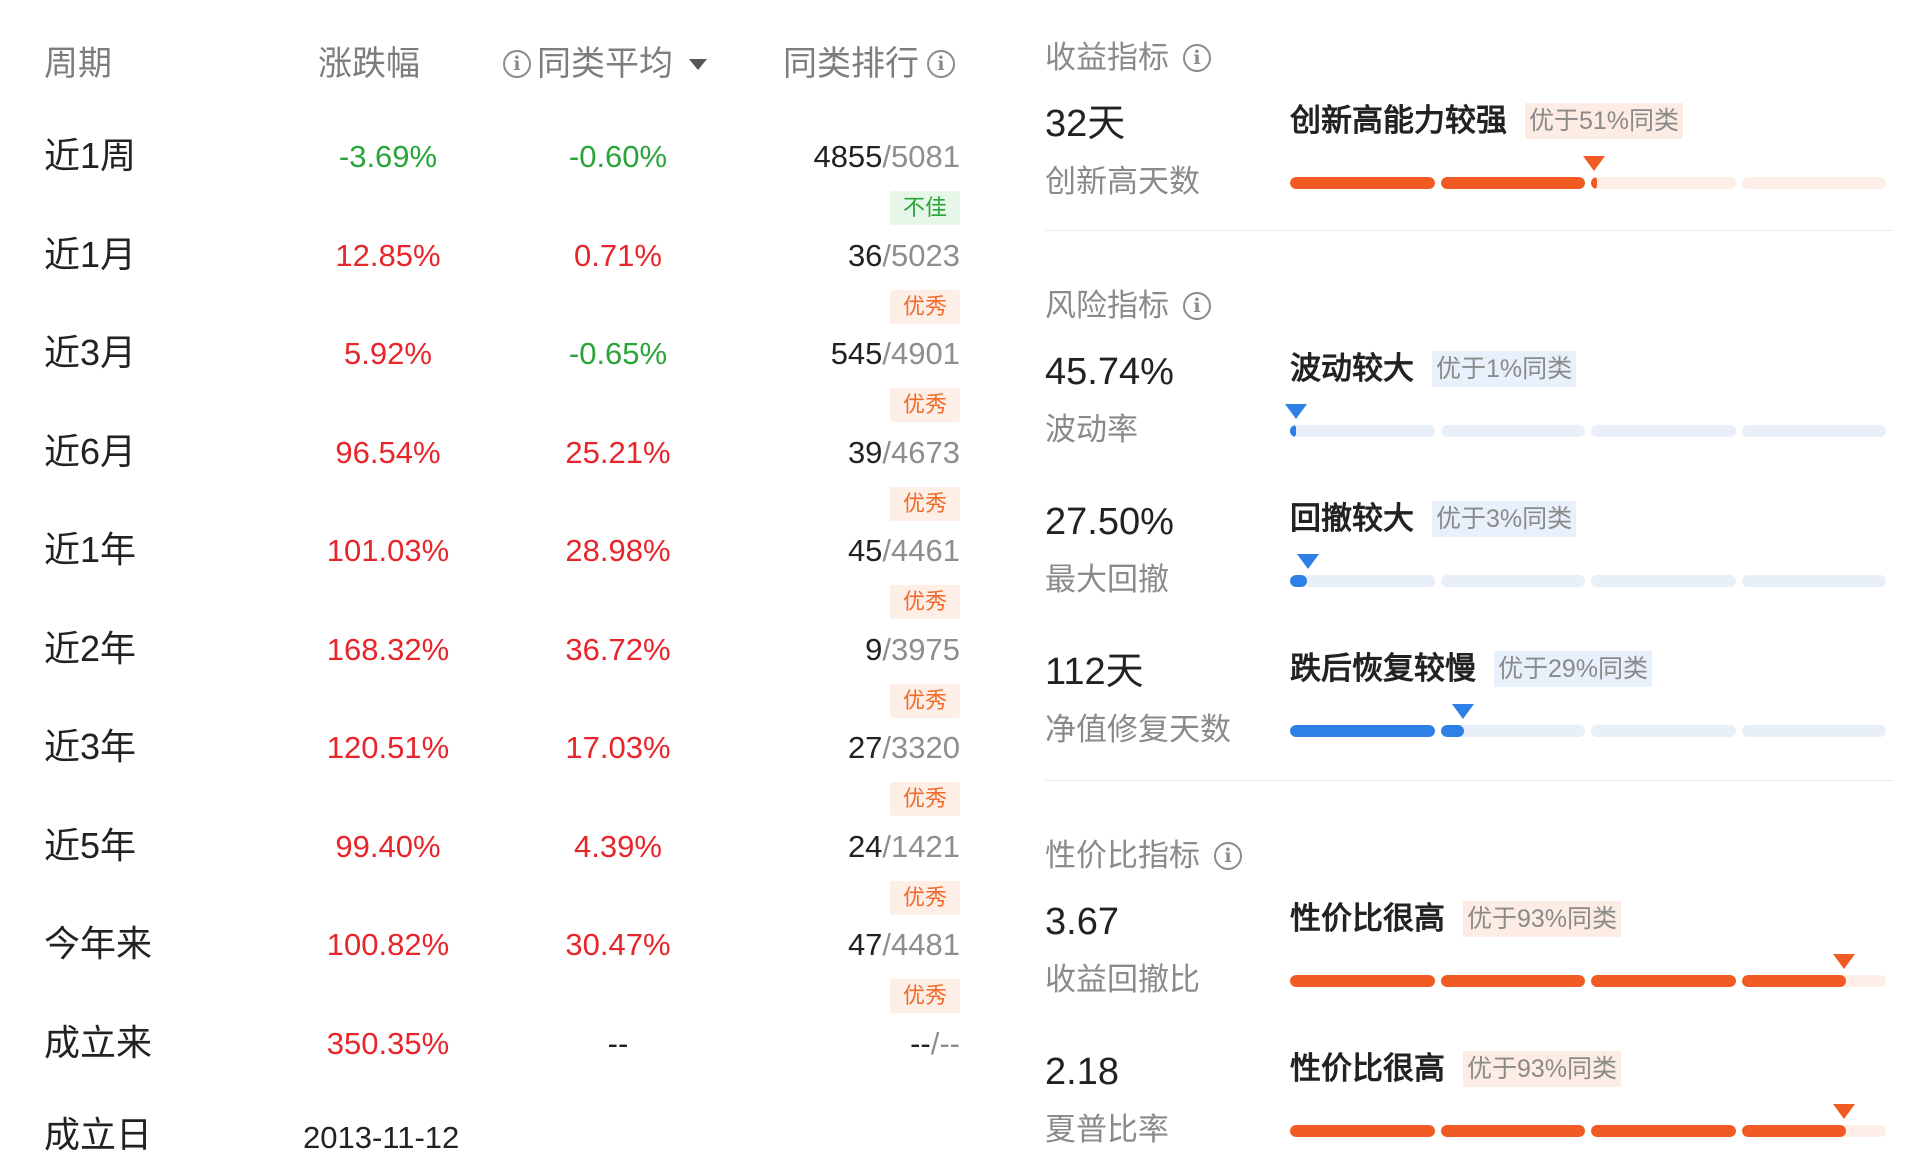  Describe the element at coordinates (1128, 58) in the screenshot. I see `section-title-return: 收益指标 i` at that location.